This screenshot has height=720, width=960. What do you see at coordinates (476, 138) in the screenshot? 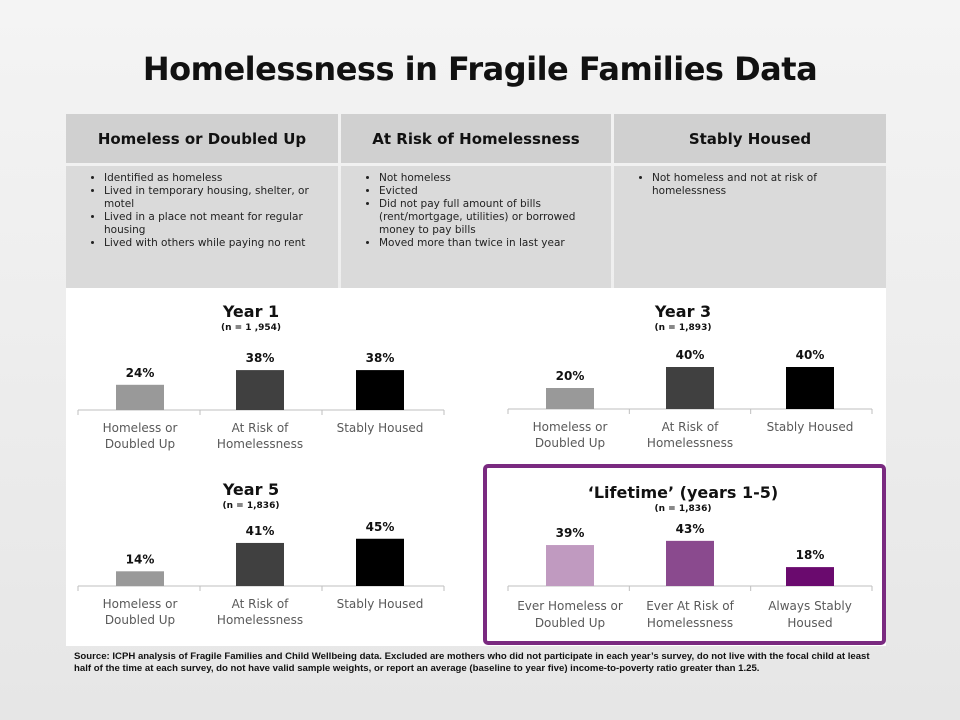
I see `col-header-at-risk: At Risk of Homelessness` at bounding box center [476, 138].